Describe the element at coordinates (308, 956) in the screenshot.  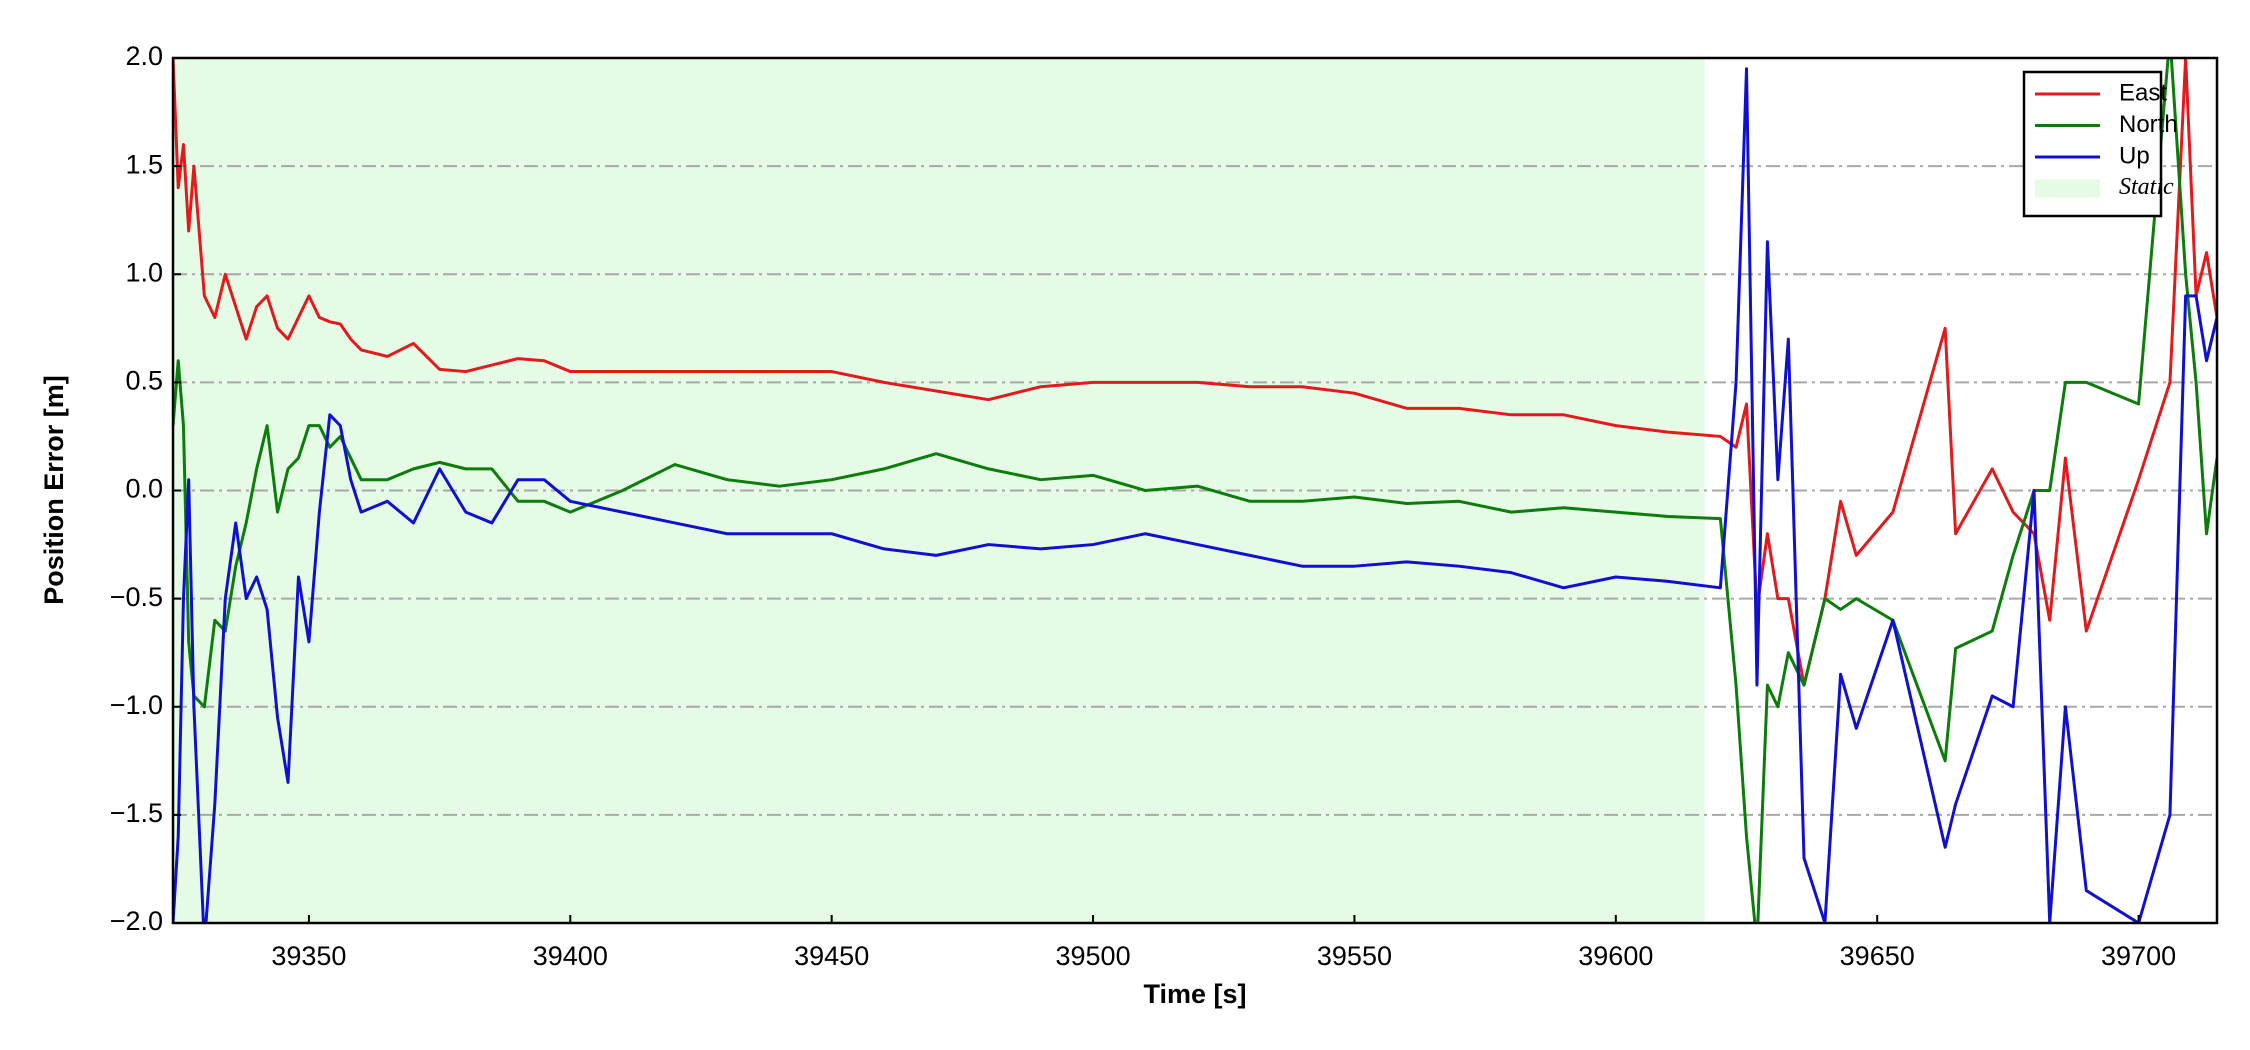
I see `x-tick-label: 39350` at that location.